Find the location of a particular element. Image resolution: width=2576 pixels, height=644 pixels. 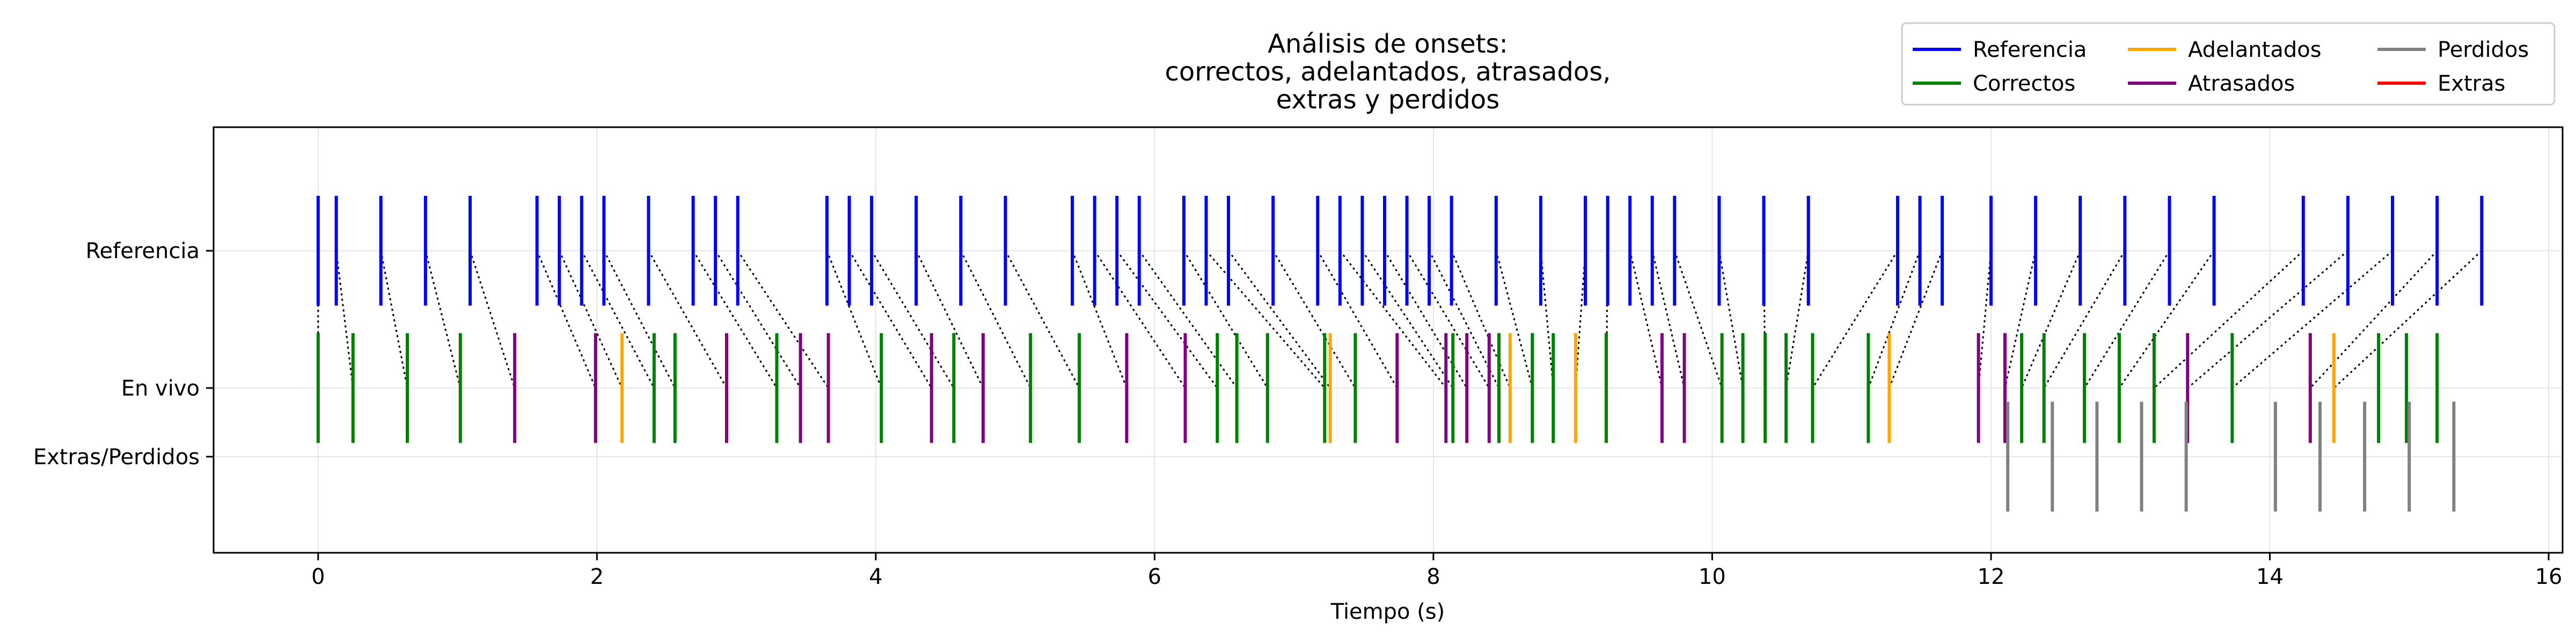

legend-label: Adelantados is located at coordinates (2255, 50).